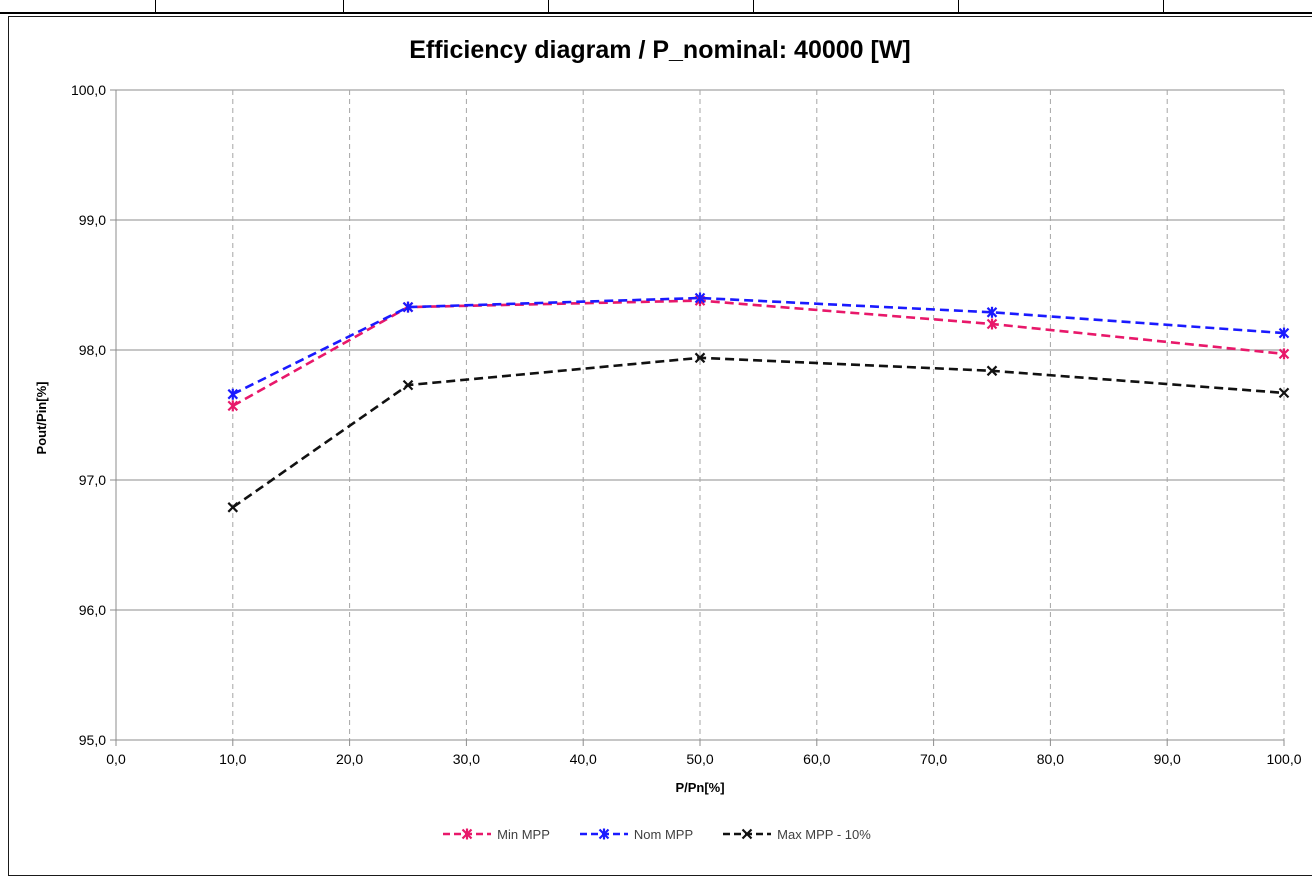  I want to click on y-tick-label: 97,0, so click(92, 480).